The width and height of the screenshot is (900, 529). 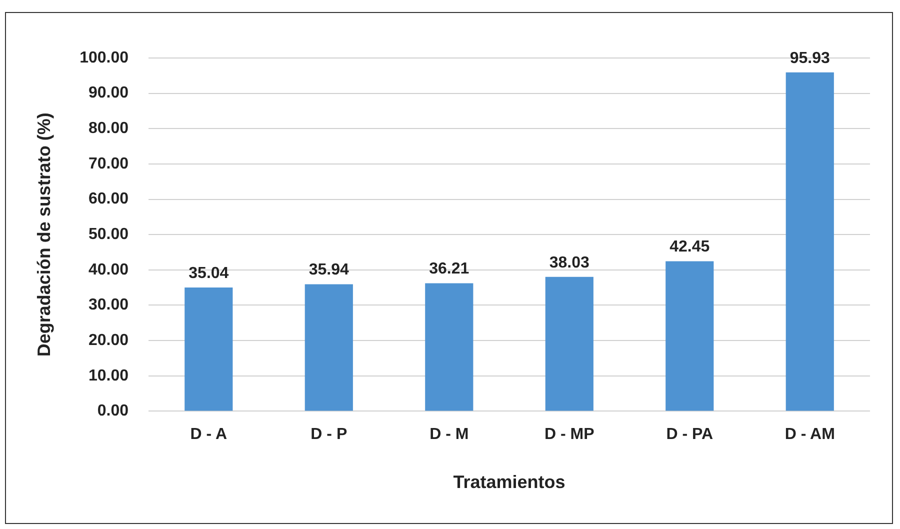 What do you see at coordinates (569, 435) in the screenshot?
I see `x-tick-label: D - MP` at bounding box center [569, 435].